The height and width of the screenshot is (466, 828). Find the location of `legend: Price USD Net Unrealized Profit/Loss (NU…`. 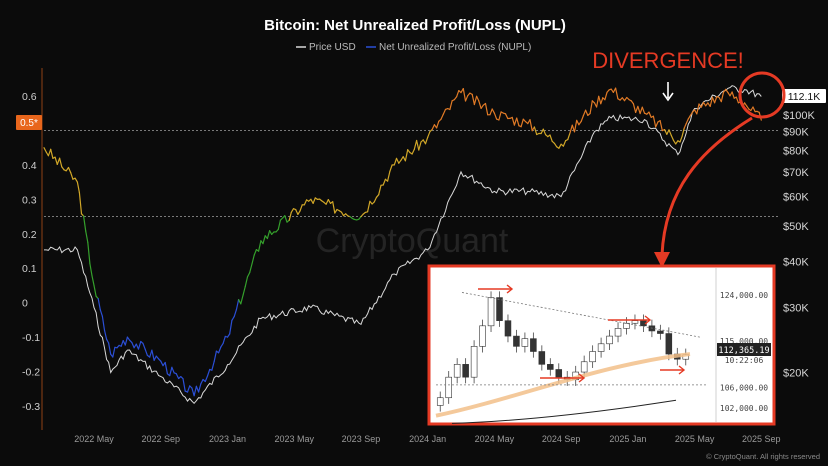

legend: Price USD Net Unrealized Profit/Loss (NU… is located at coordinates (413, 47).